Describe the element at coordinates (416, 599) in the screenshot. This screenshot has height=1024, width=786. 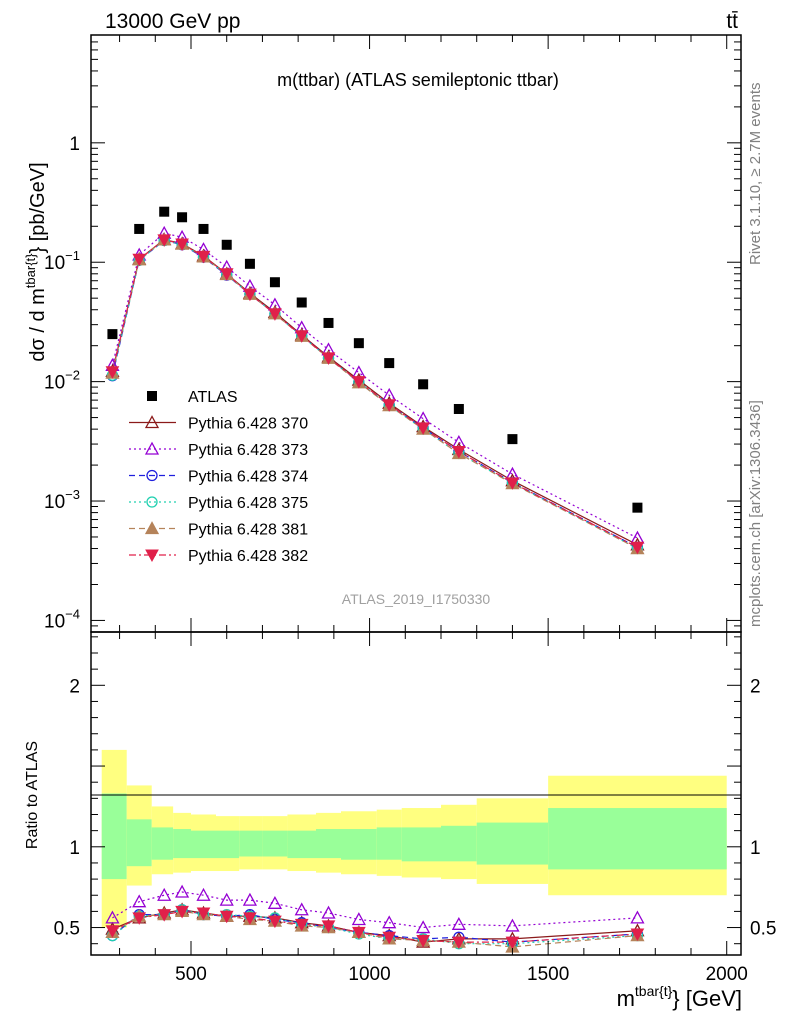
I see `watermark-label: ATLAS_2019_I1750330` at that location.